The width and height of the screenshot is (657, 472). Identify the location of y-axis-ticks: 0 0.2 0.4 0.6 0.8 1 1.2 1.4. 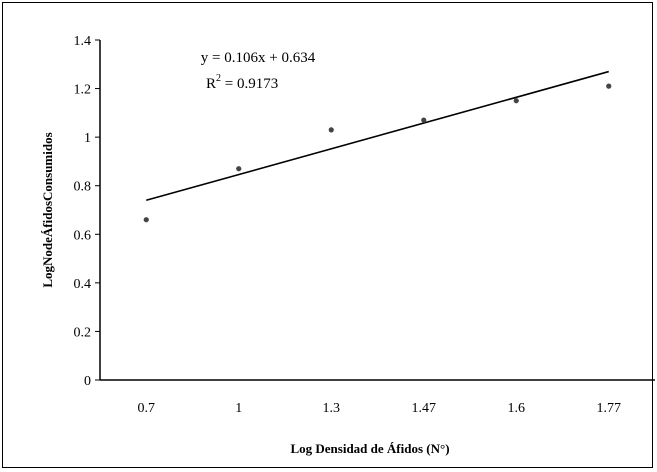
(87, 211).